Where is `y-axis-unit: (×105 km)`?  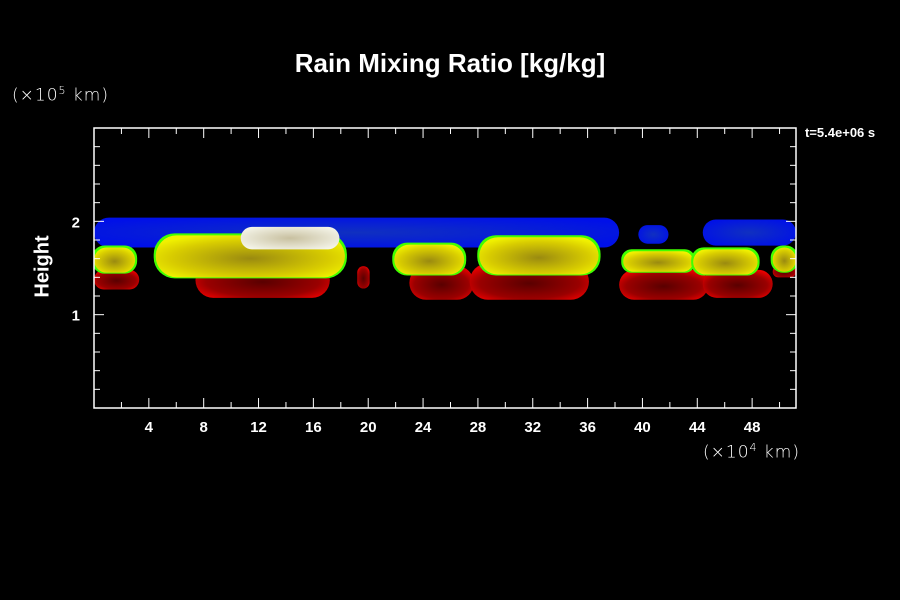
y-axis-unit: (×105 km) is located at coordinates (60, 95).